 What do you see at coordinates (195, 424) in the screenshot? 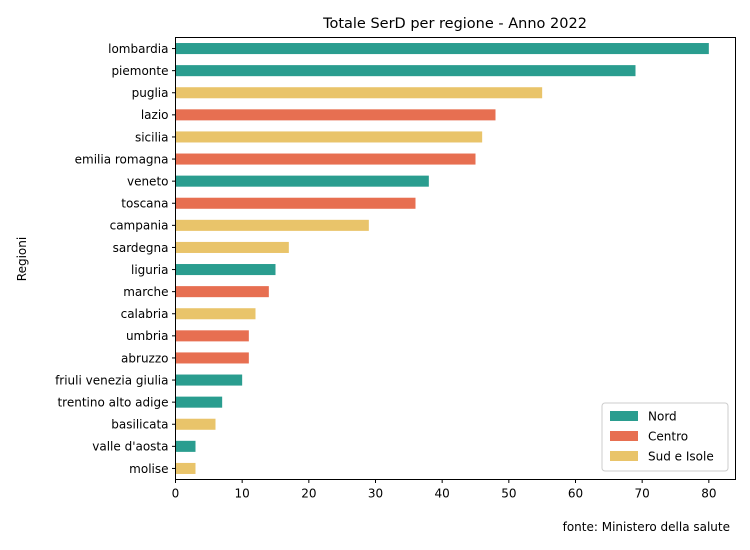
I see `bar-basilicata` at bounding box center [195, 424].